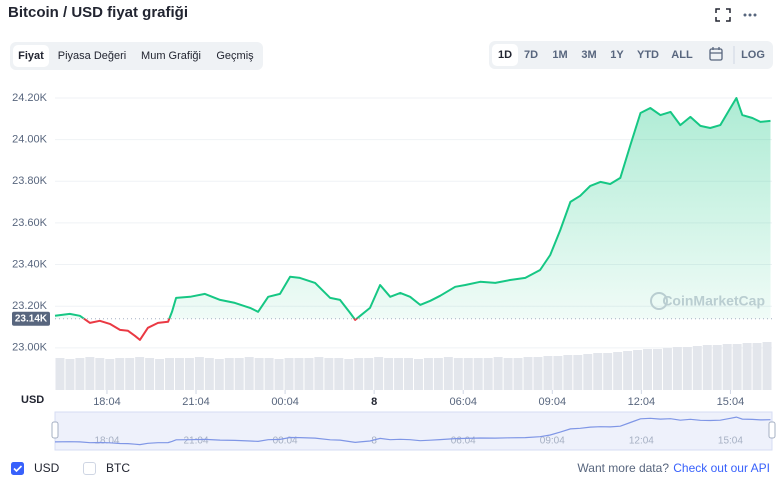  What do you see at coordinates (118, 468) in the screenshot?
I see `currency-label: BTC` at bounding box center [118, 468].